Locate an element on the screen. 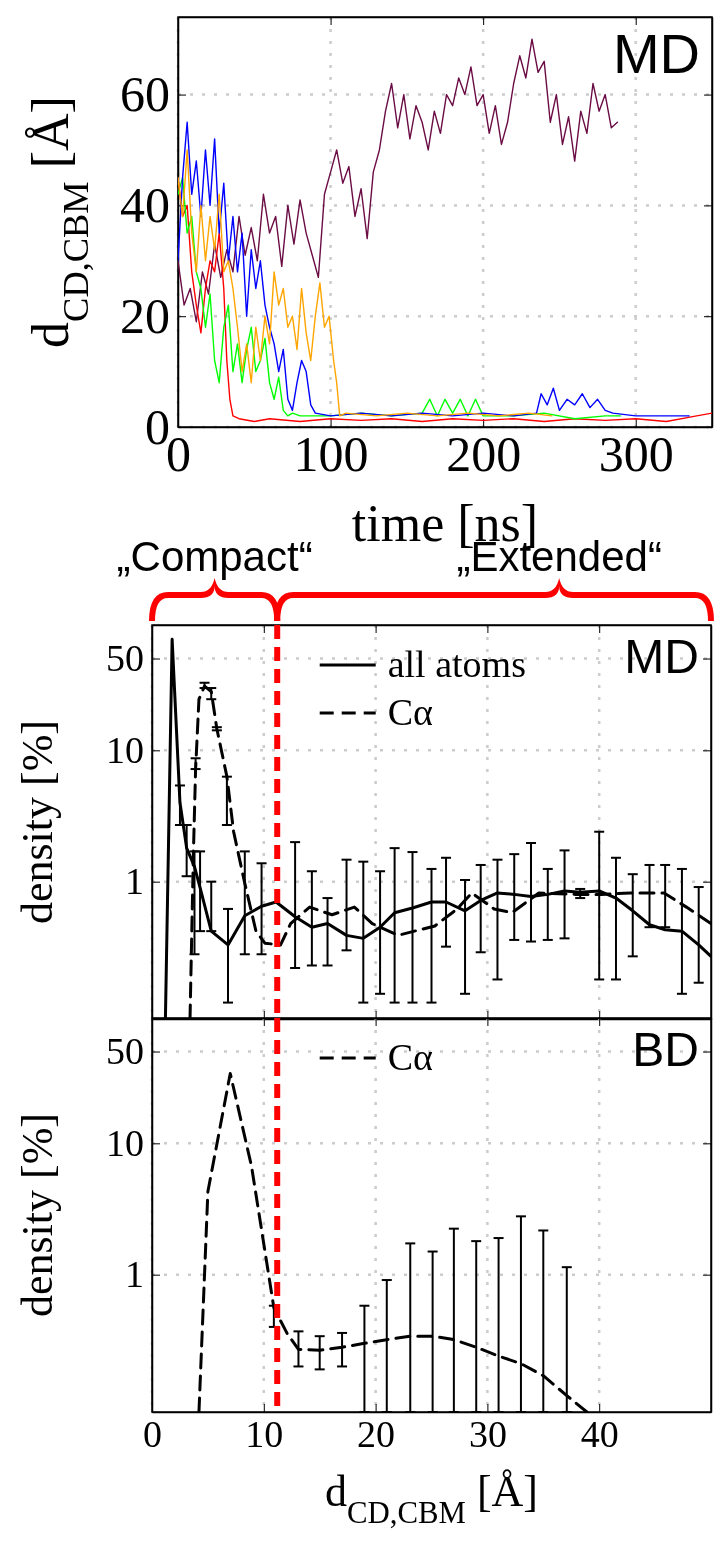  x-tick-label: 300 is located at coordinates (636, 453).